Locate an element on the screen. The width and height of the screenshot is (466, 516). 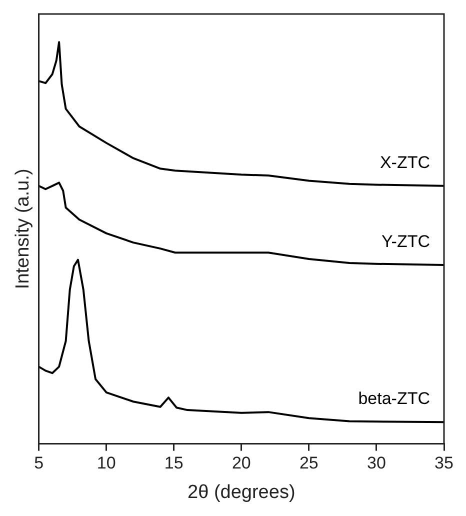
x-tick-label: 20 is located at coordinates (241, 463).